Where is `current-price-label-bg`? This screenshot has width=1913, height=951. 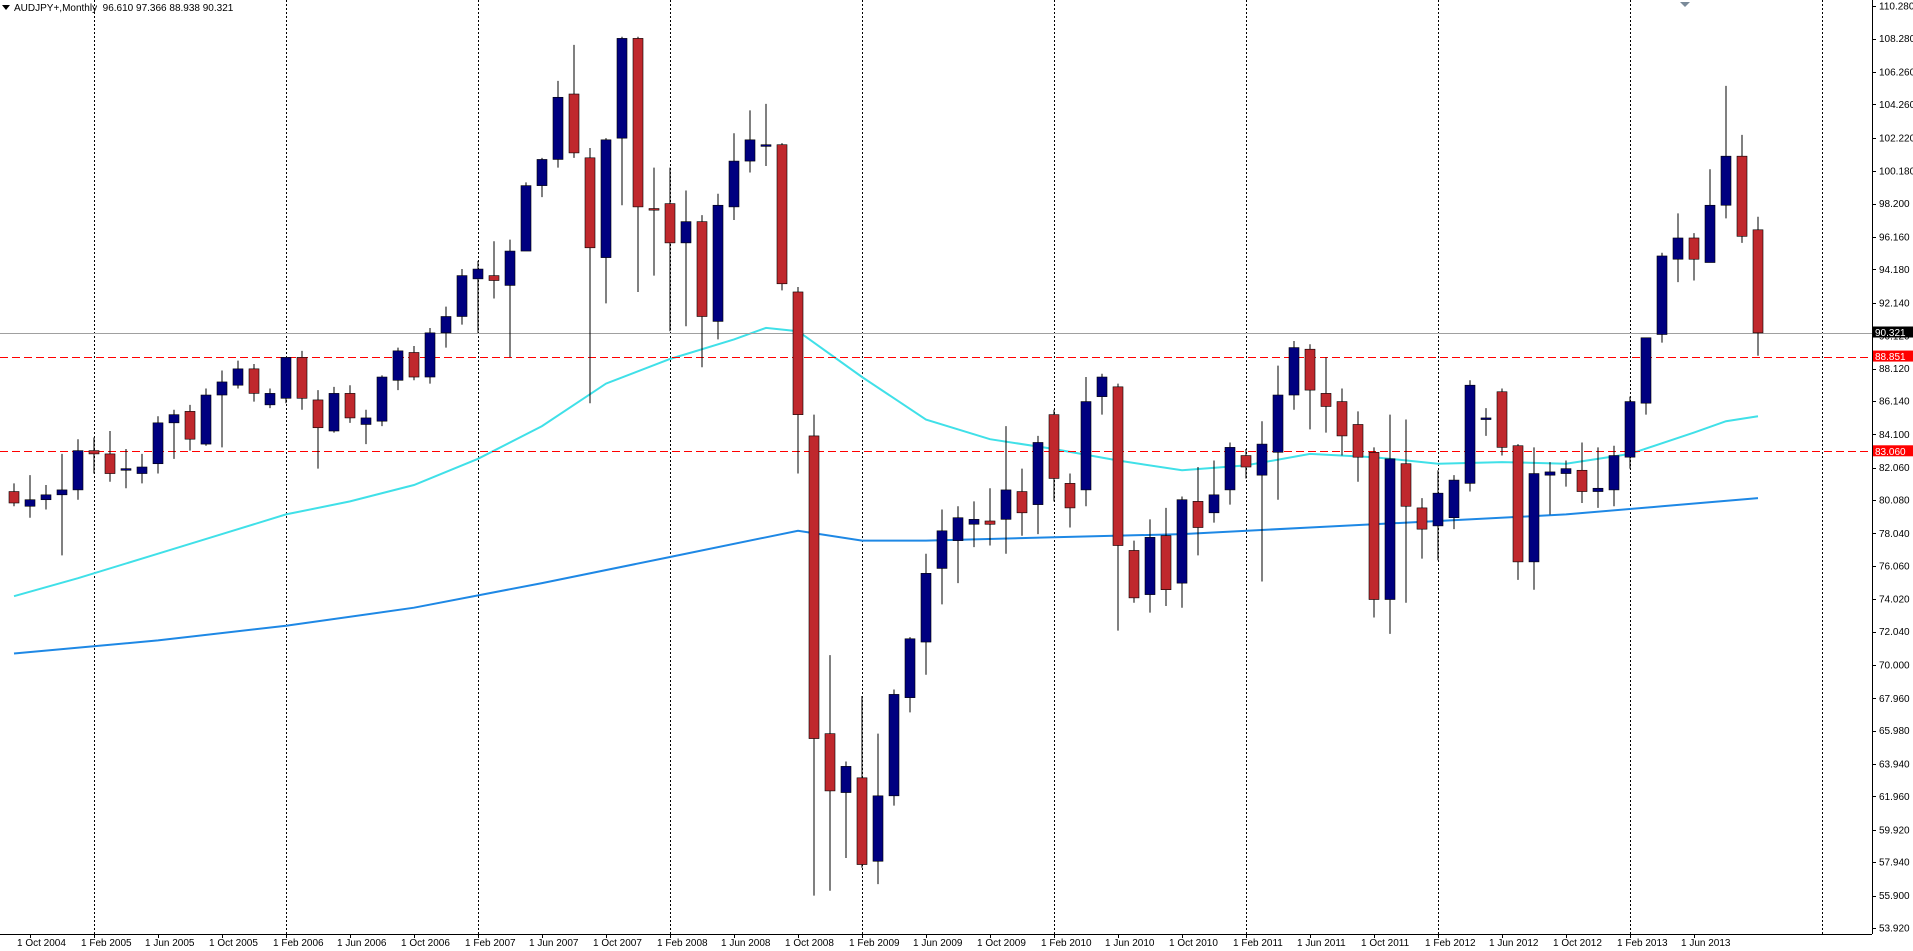
current-price-label-bg is located at coordinates (1893, 332).